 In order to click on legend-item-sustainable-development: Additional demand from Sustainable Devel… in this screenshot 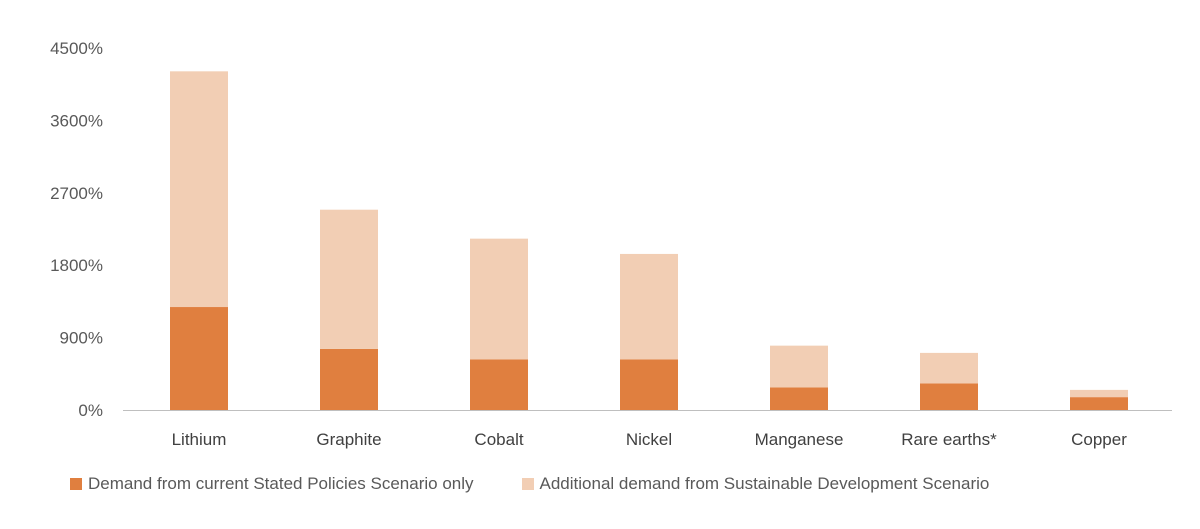, I will do `click(755, 484)`.